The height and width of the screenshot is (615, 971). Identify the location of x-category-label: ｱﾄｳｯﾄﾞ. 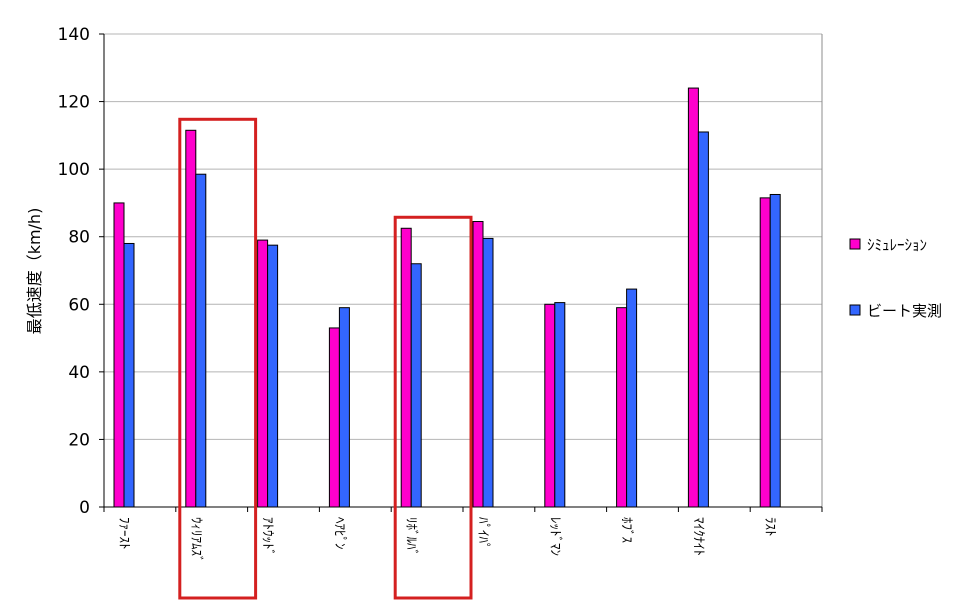
(267, 536).